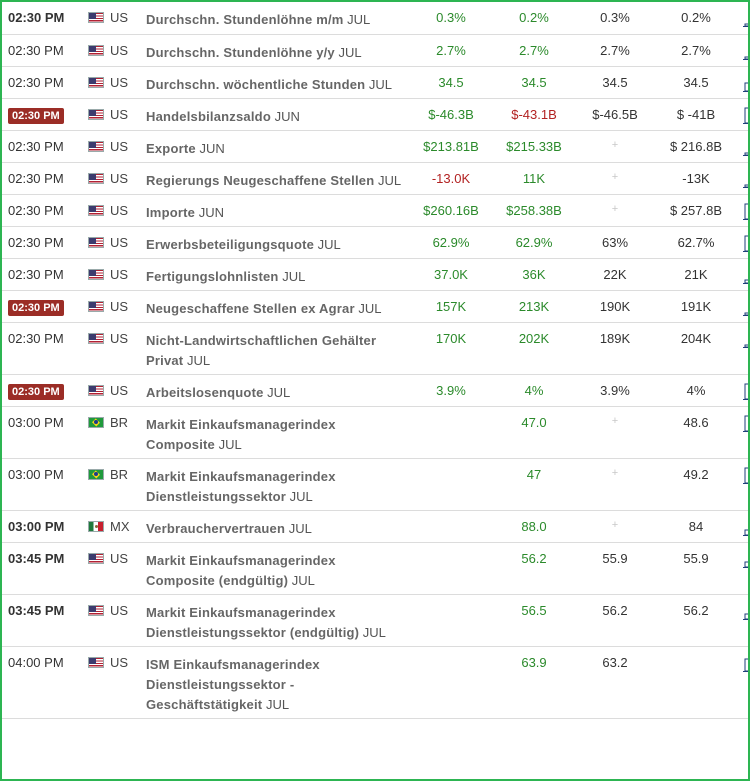 The image size is (750, 781). Describe the element at coordinates (277, 390) in the screenshot. I see `event-cell: Arbeitslosenquote JUL` at that location.